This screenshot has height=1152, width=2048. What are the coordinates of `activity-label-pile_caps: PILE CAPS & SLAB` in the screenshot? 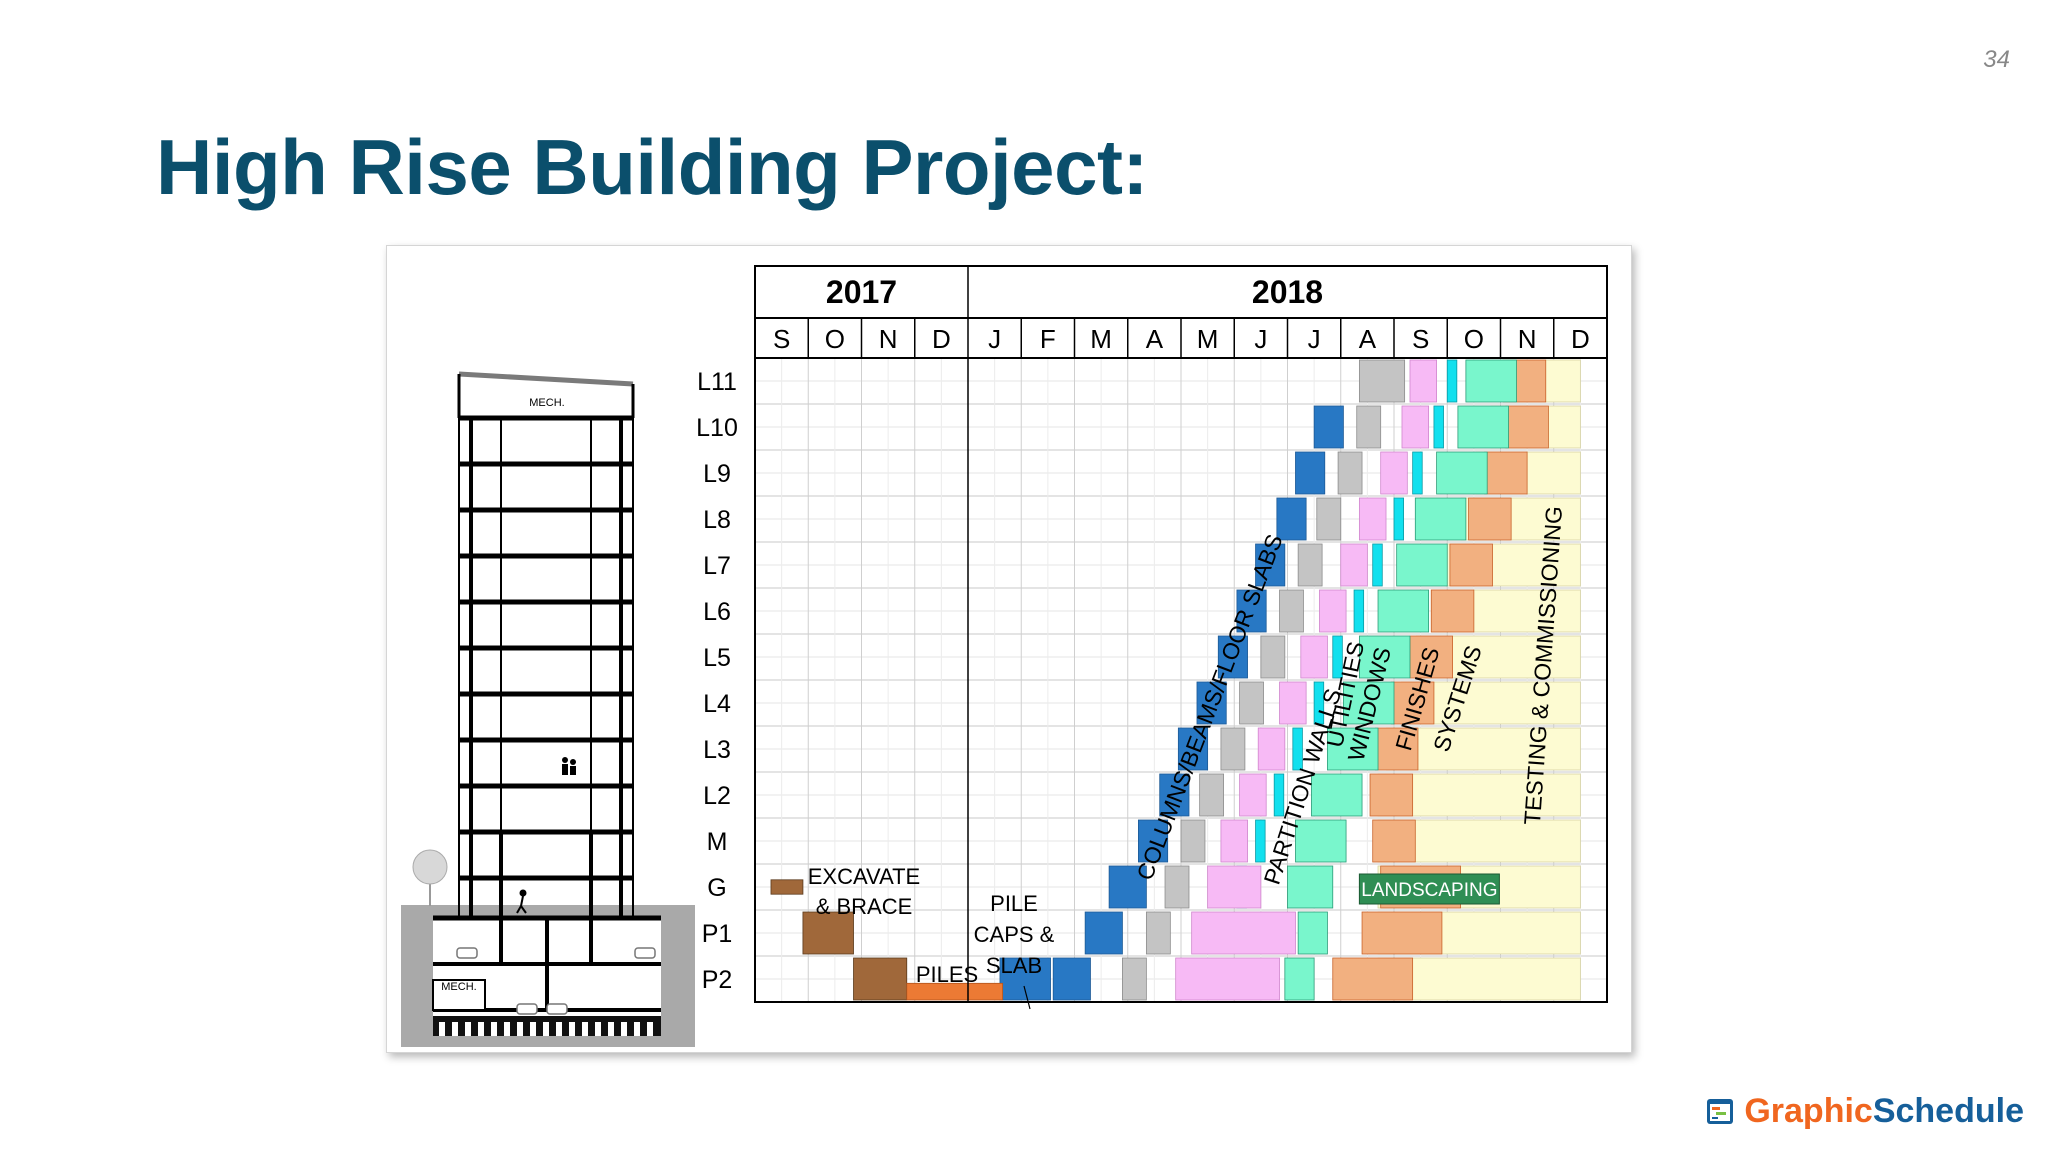 It's located at (1014, 934).